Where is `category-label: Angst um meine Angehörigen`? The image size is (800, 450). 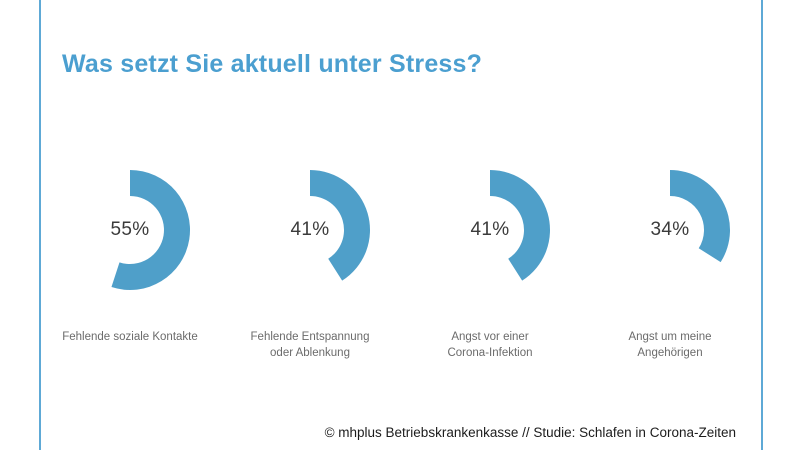
category-label: Angst um meine Angehörigen is located at coordinates (670, 345).